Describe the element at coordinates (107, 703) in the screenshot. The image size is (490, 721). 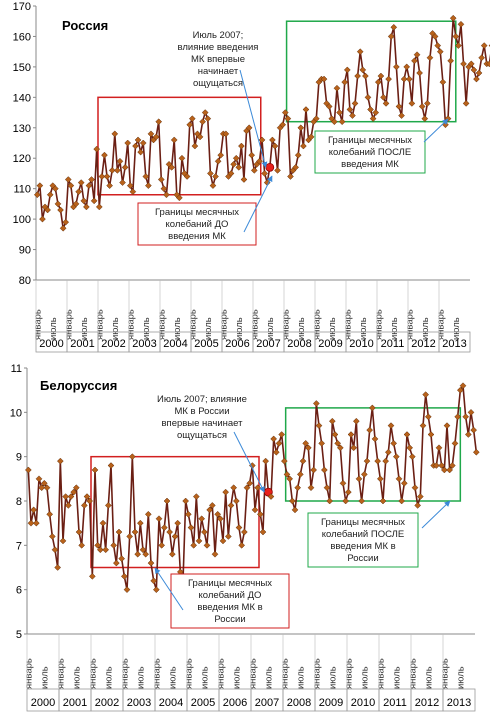
I see `by-year-label: 2002` at that location.